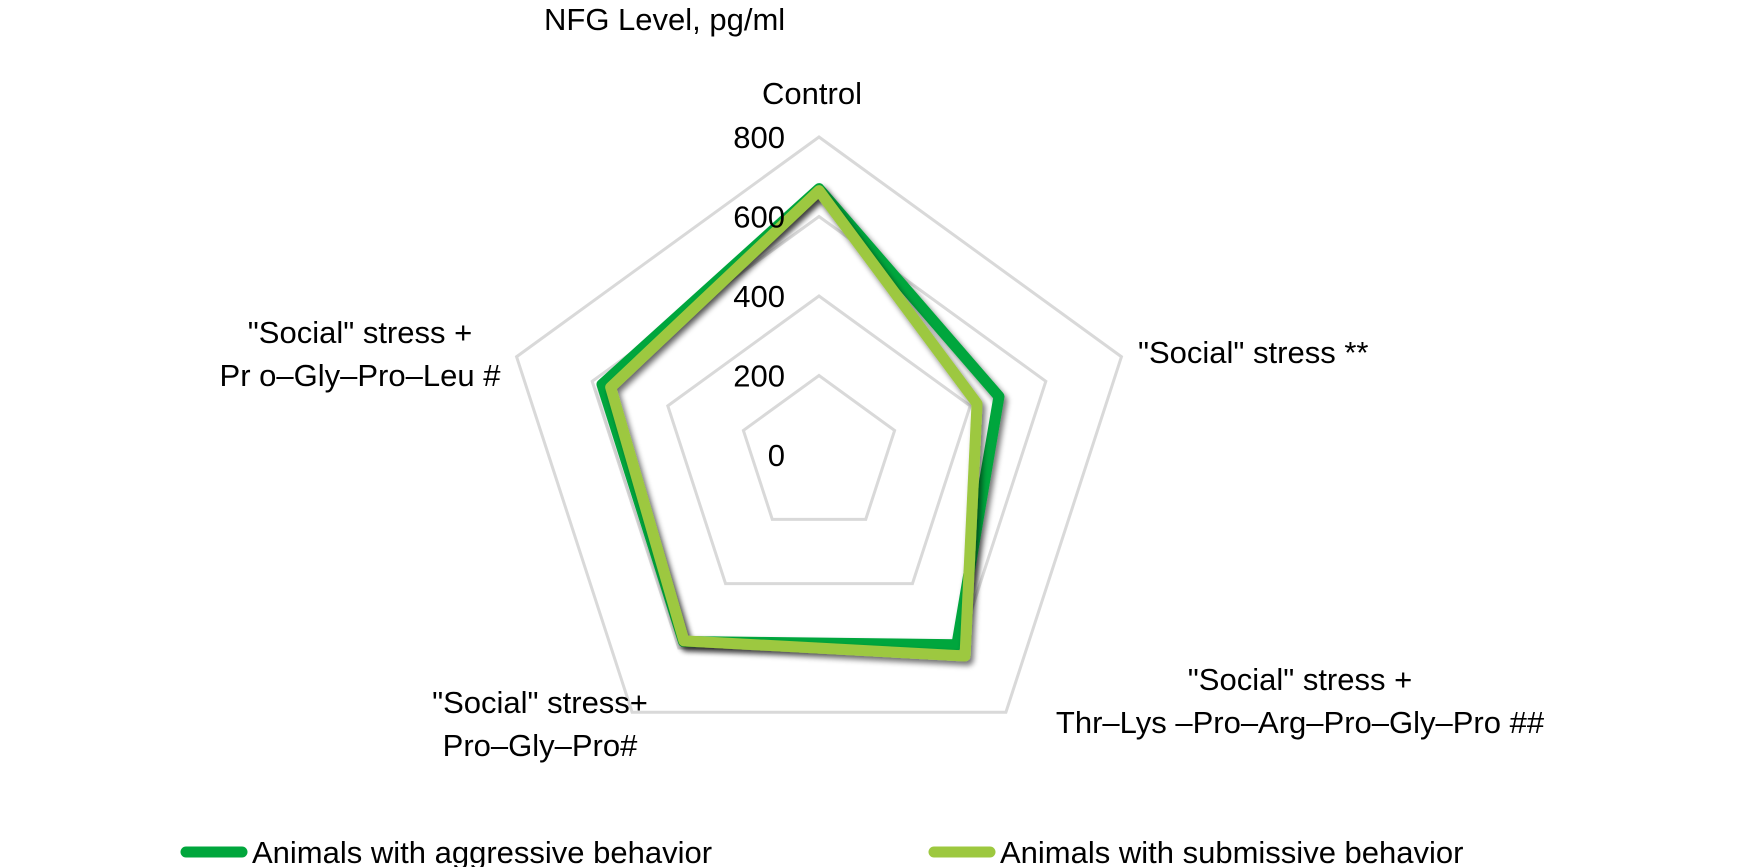 This screenshot has height=867, width=1757. What do you see at coordinates (1300, 722) in the screenshot?
I see `category-label: Thr–Lys –Pro–Arg–Pro–Gly–Pro ##` at bounding box center [1300, 722].